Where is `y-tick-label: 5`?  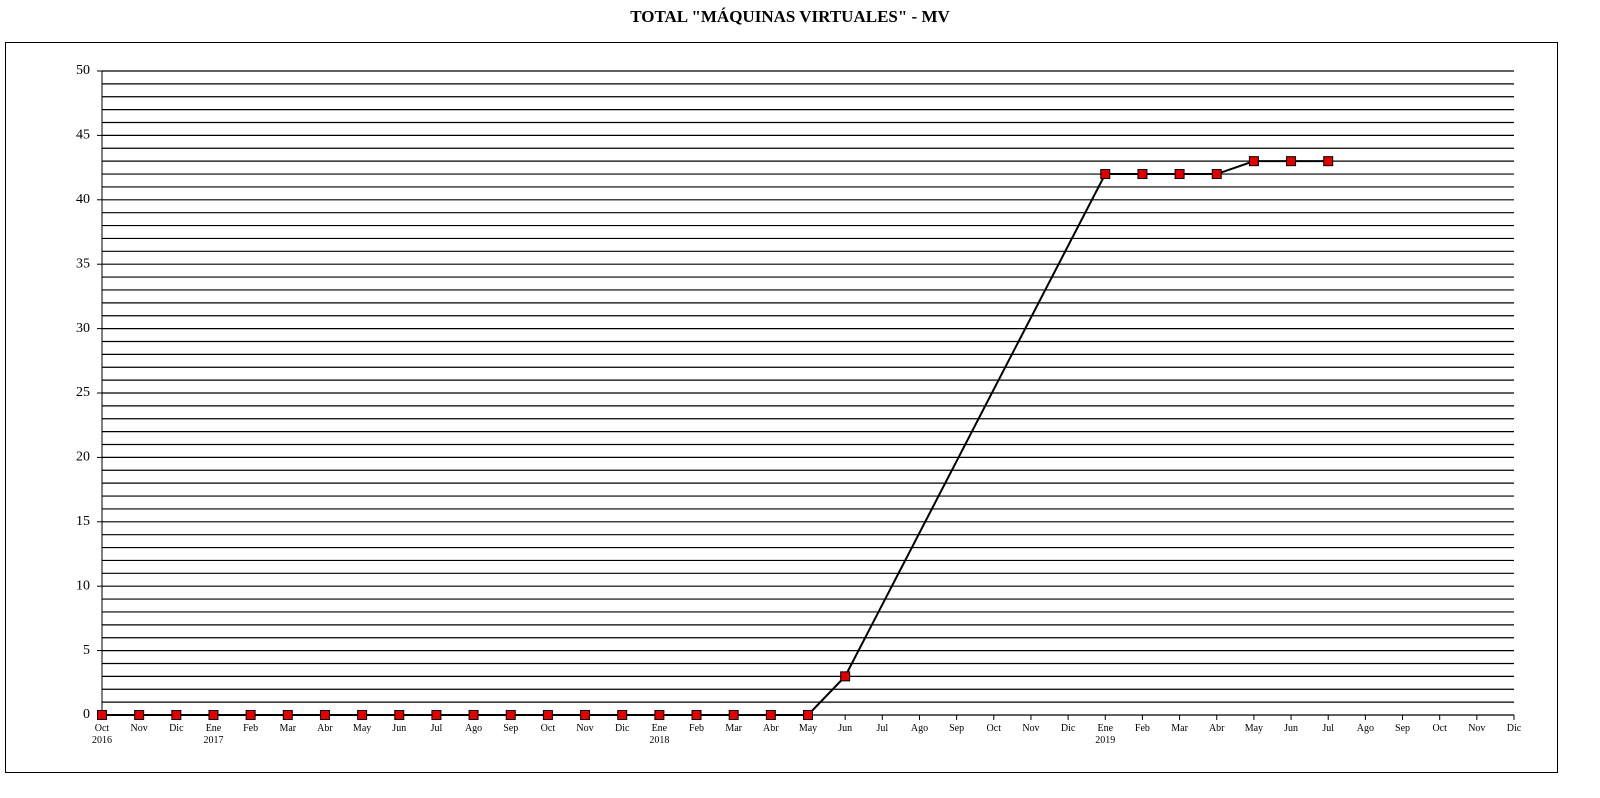
y-tick-label: 5 is located at coordinates (86, 650).